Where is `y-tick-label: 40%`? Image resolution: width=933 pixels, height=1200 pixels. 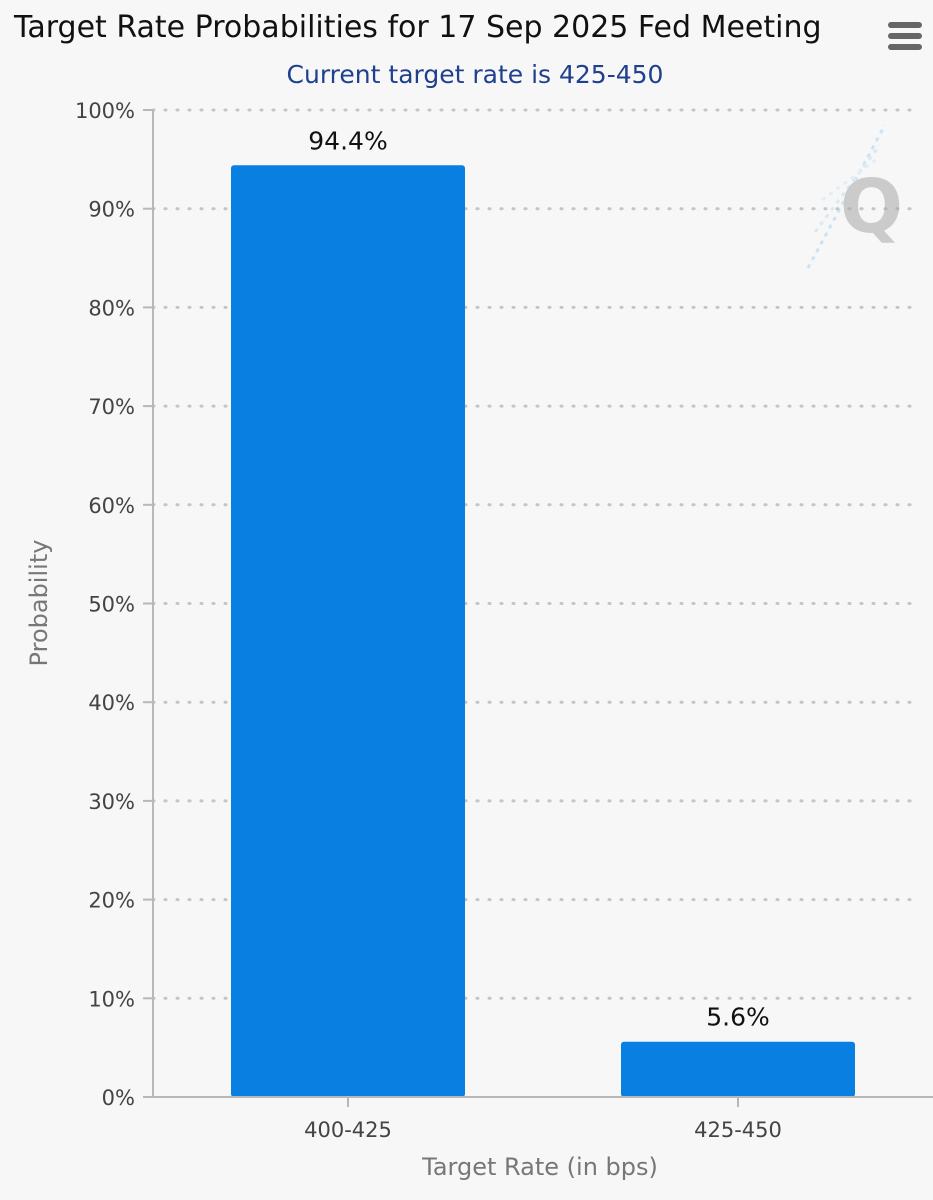
y-tick-label: 40% is located at coordinates (111, 703).